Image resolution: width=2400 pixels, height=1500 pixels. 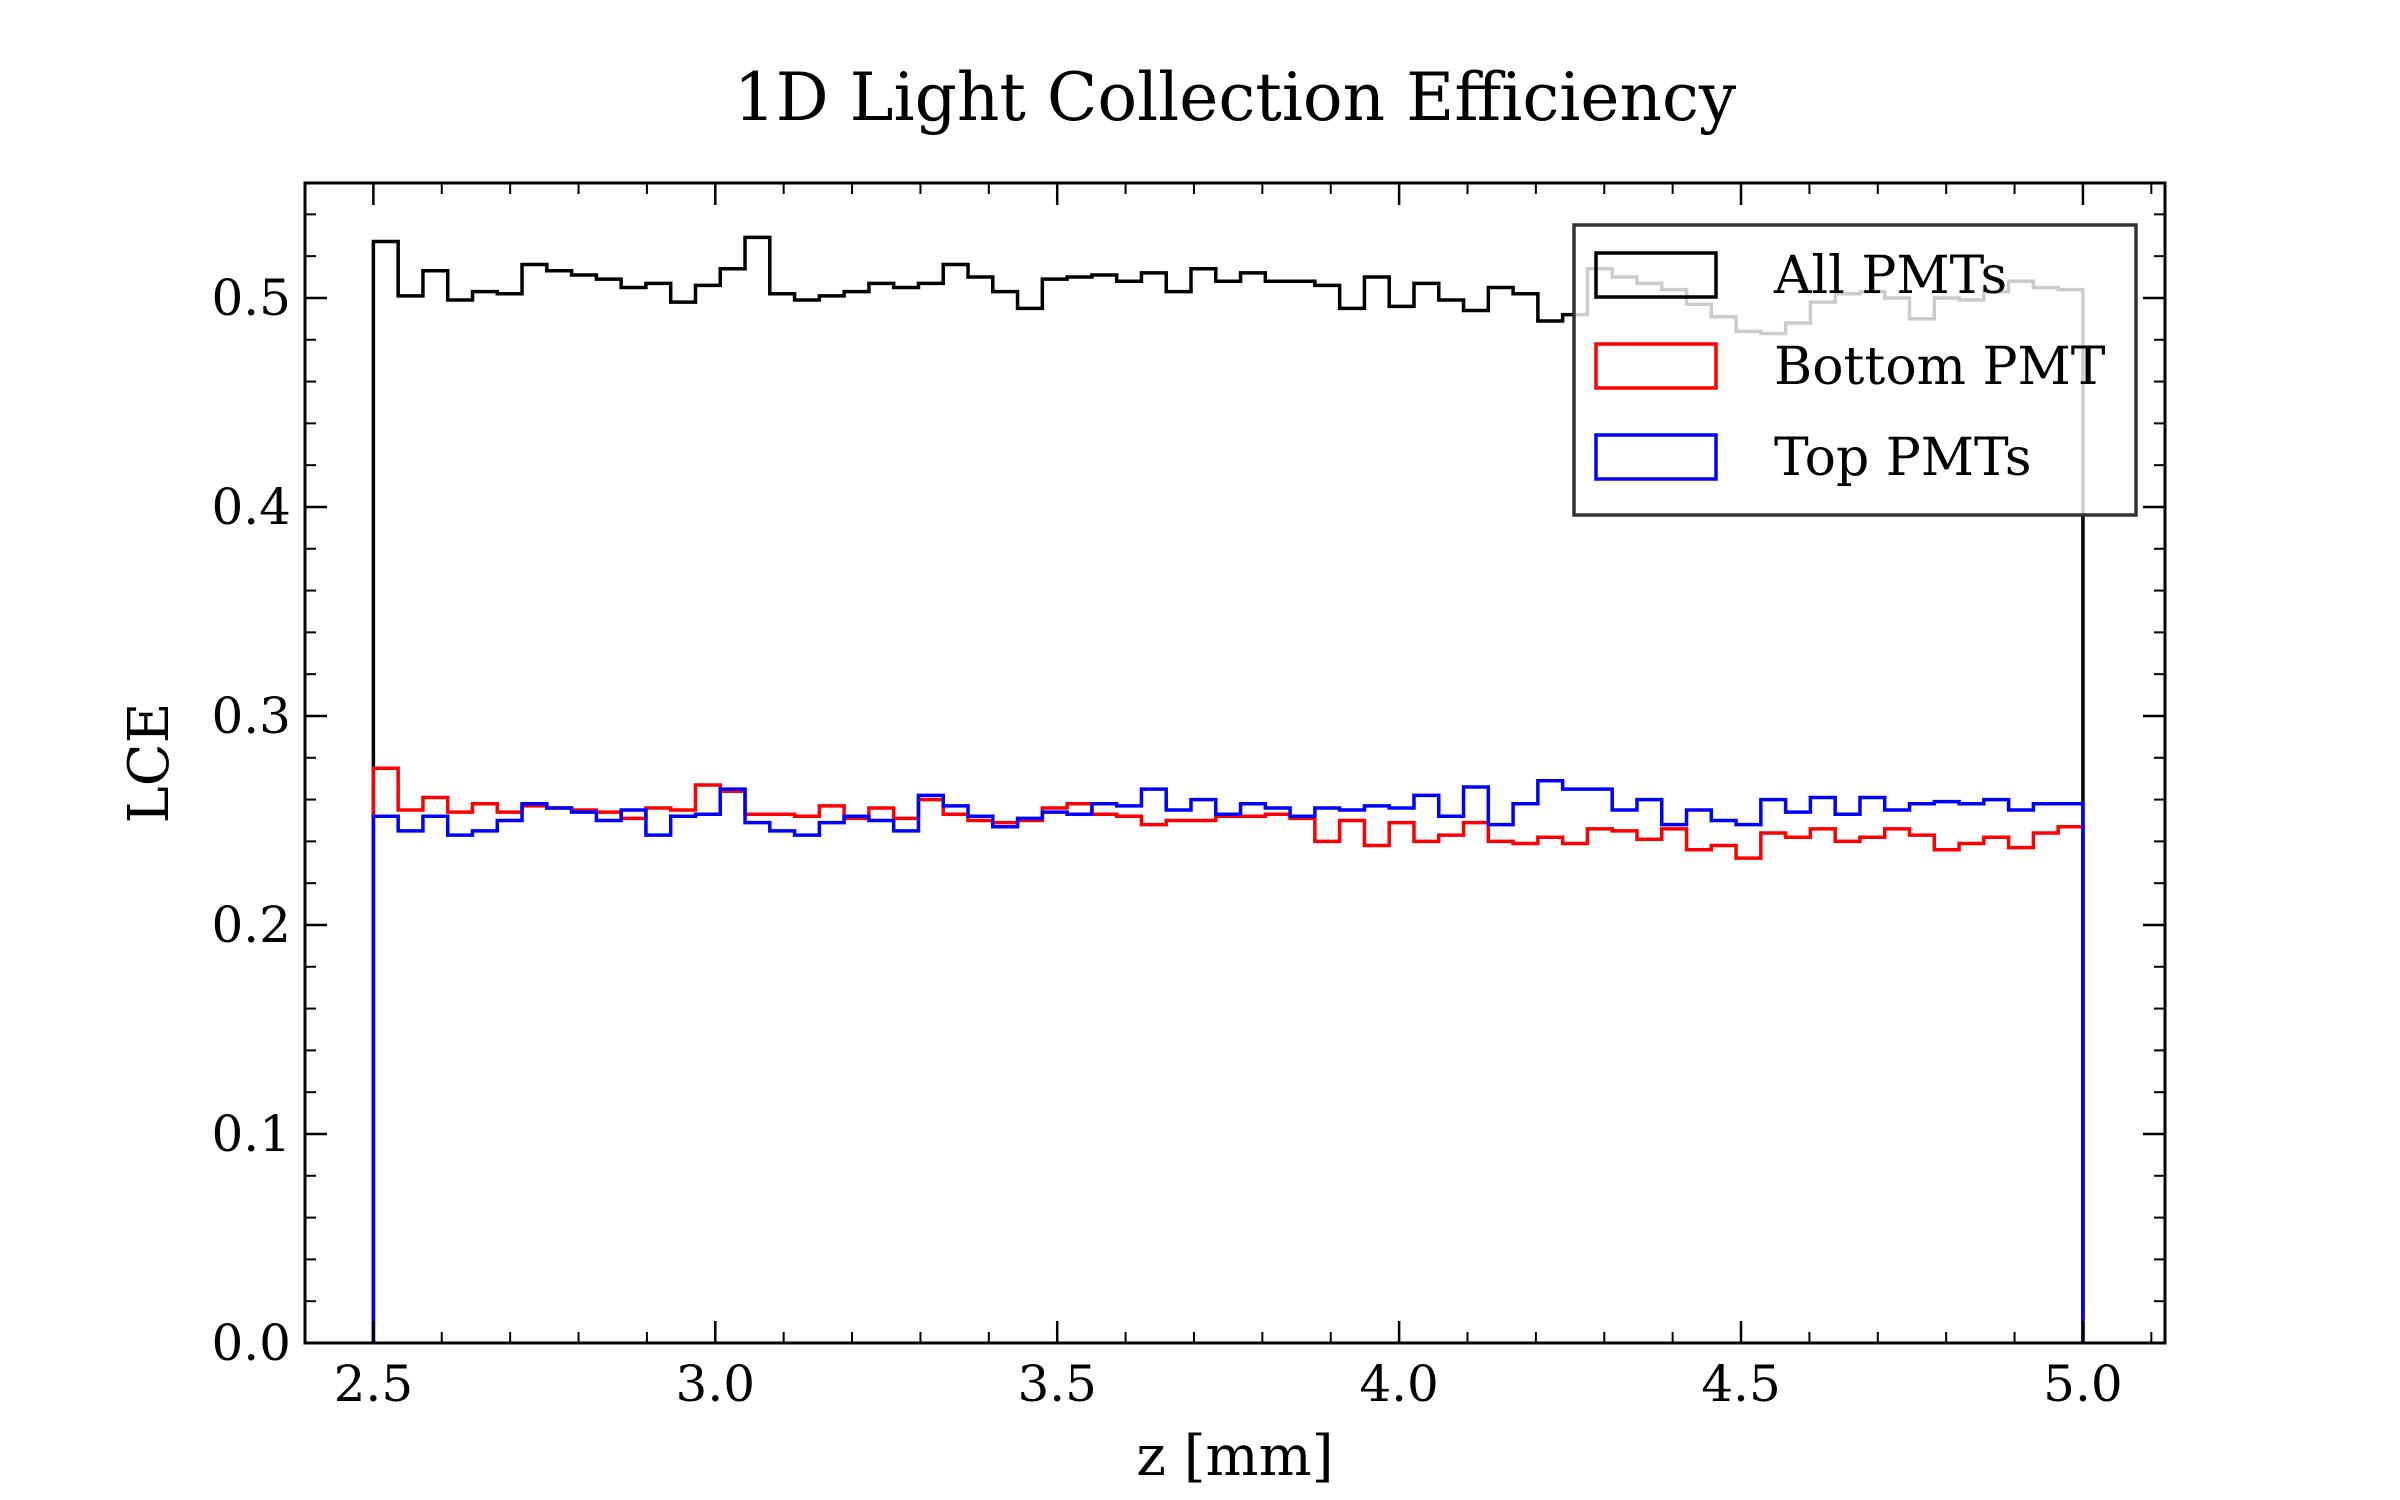 I want to click on y-tick-label: 0.4, so click(x=251, y=507).